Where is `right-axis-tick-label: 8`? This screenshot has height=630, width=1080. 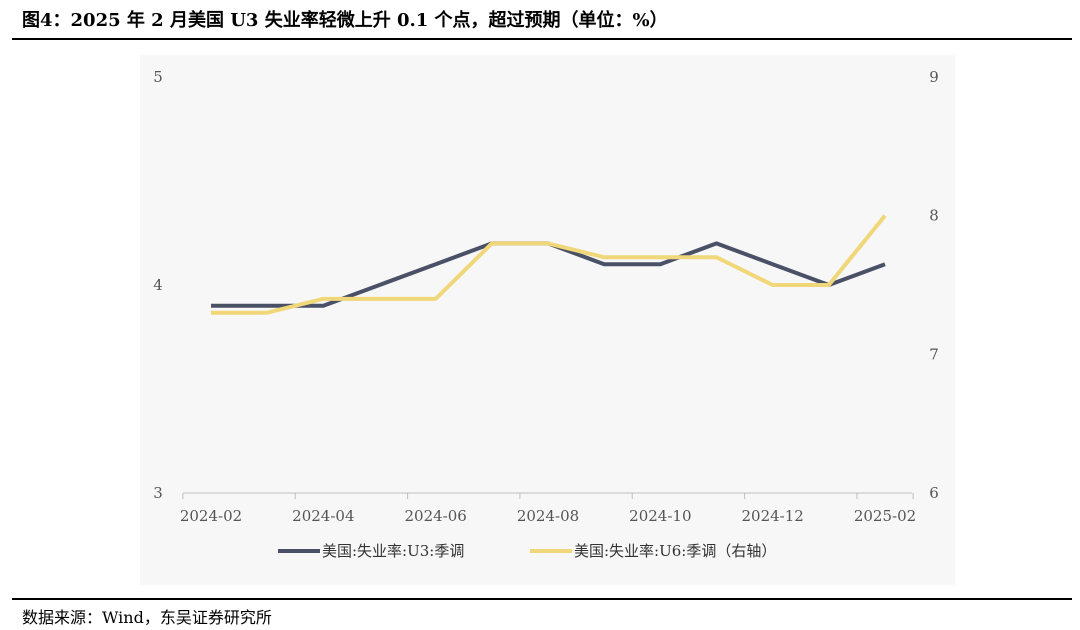 right-axis-tick-label: 8 is located at coordinates (934, 216).